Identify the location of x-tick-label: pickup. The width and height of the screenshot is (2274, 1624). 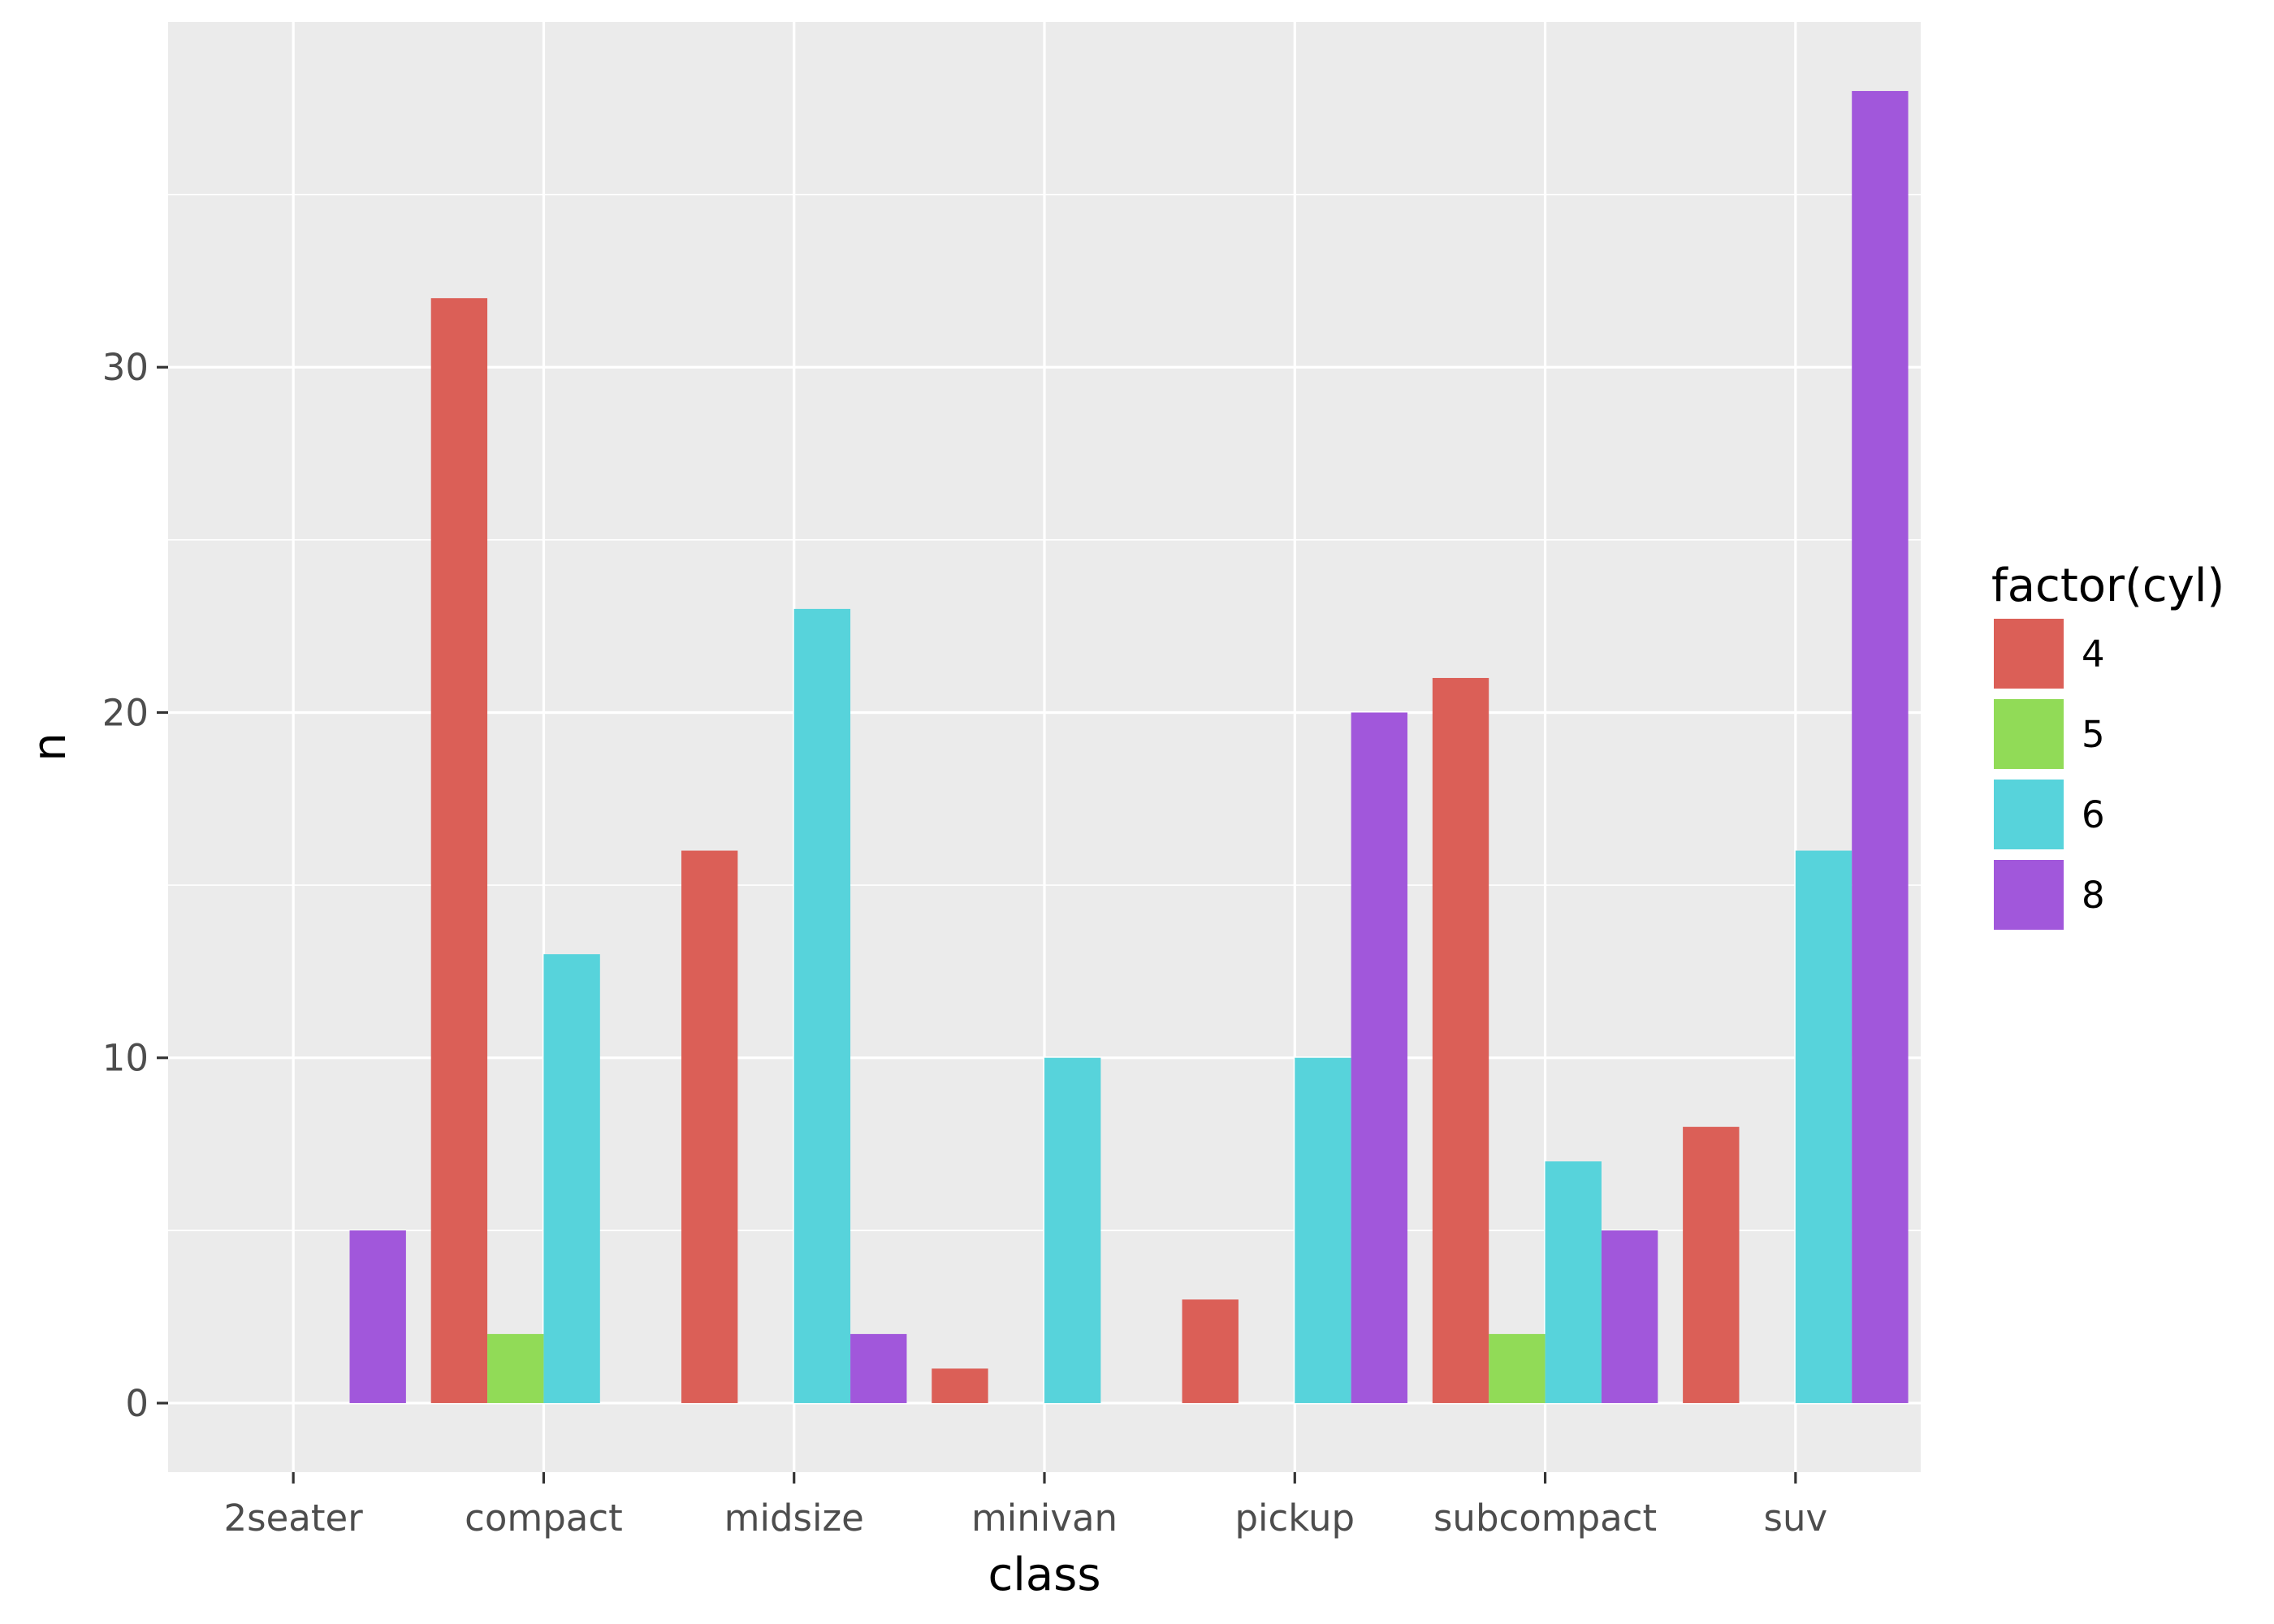
(1294, 1519).